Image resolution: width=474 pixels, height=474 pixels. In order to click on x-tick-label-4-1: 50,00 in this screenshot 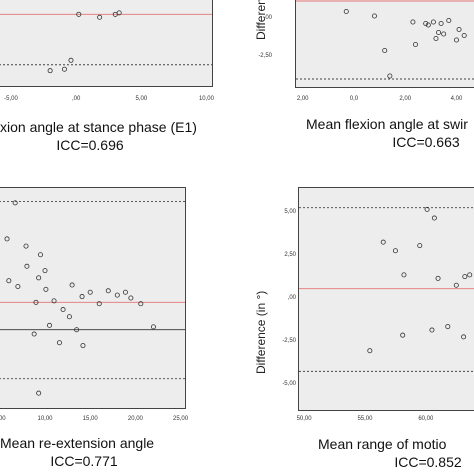, I will do `click(304, 419)`.